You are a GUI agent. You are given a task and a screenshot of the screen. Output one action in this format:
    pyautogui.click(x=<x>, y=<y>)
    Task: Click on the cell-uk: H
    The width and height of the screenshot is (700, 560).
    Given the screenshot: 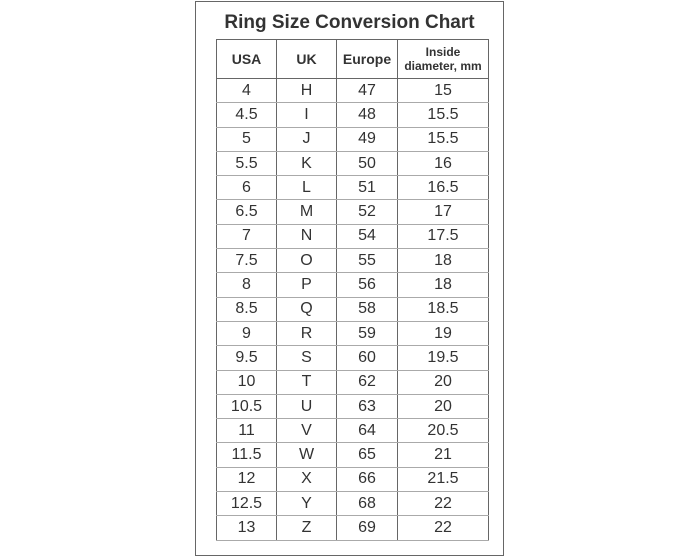 What is the action you would take?
    pyautogui.click(x=306, y=91)
    